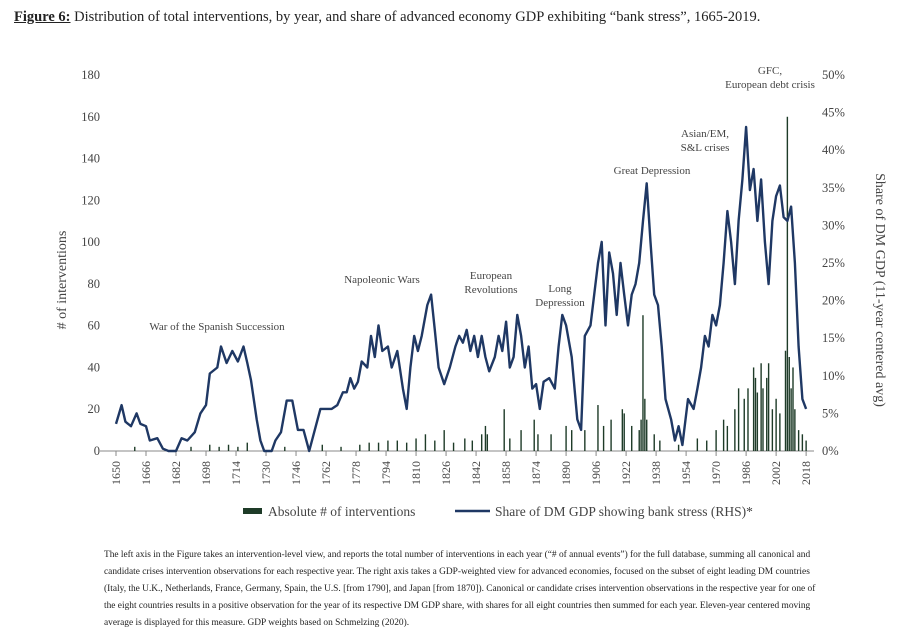 The height and width of the screenshot is (639, 902). Describe the element at coordinates (386, 473) in the screenshot. I see `x-tick-label: 1794` at that location.